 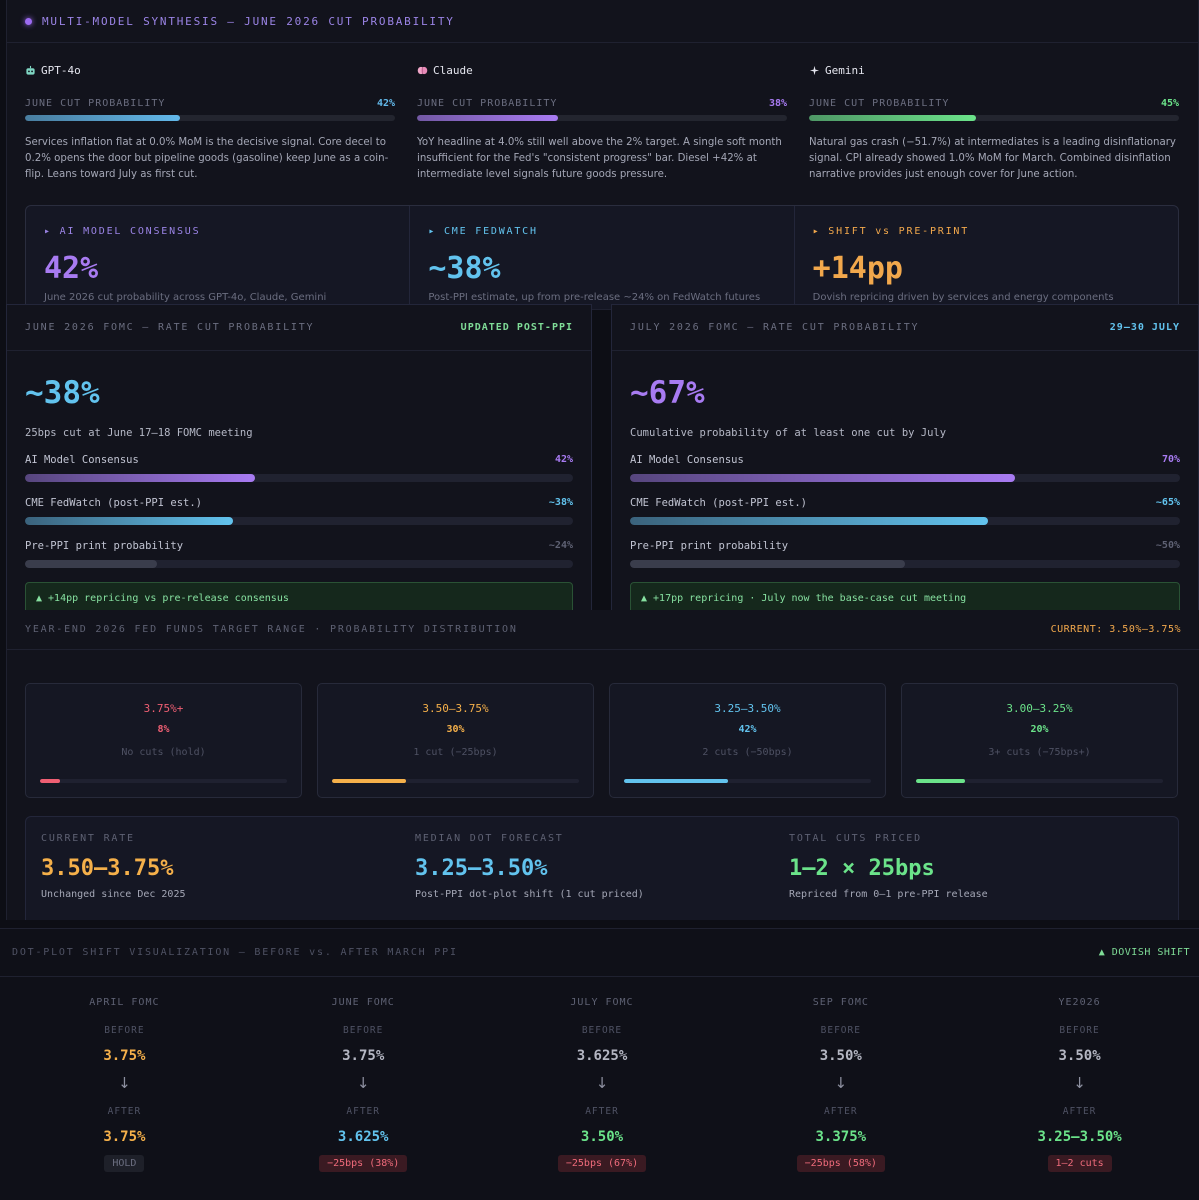 I want to click on change-badge: HOLD, so click(x=124, y=1163).